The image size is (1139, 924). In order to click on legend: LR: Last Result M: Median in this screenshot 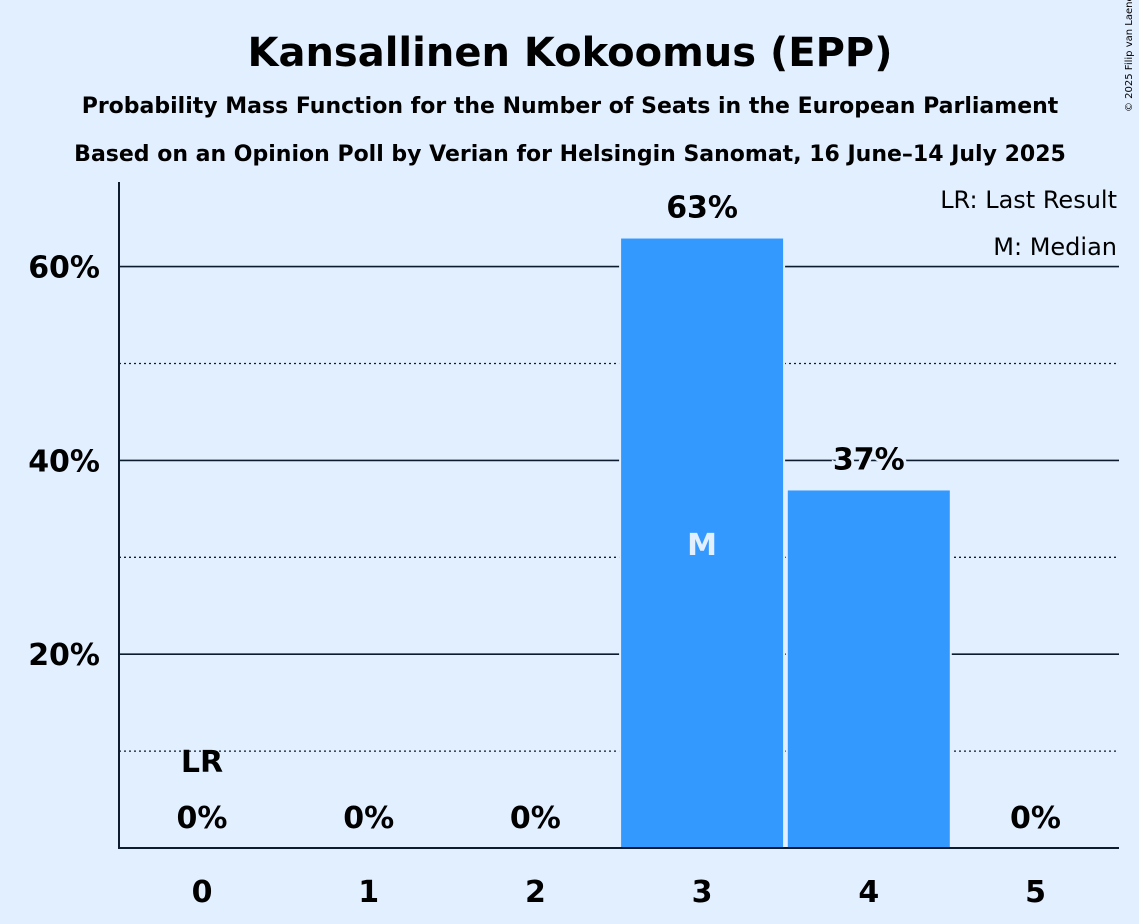, I will do `click(1028, 223)`.